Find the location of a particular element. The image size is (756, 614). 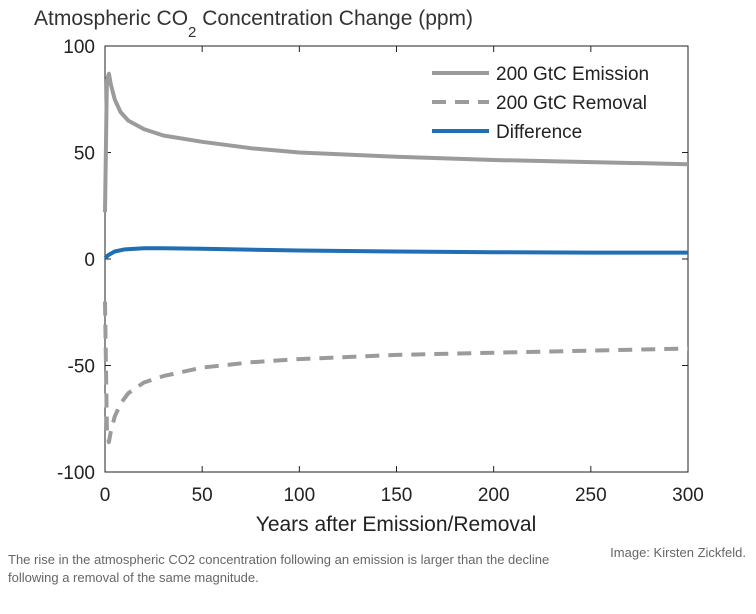

legend-label: Difference is located at coordinates (539, 132).